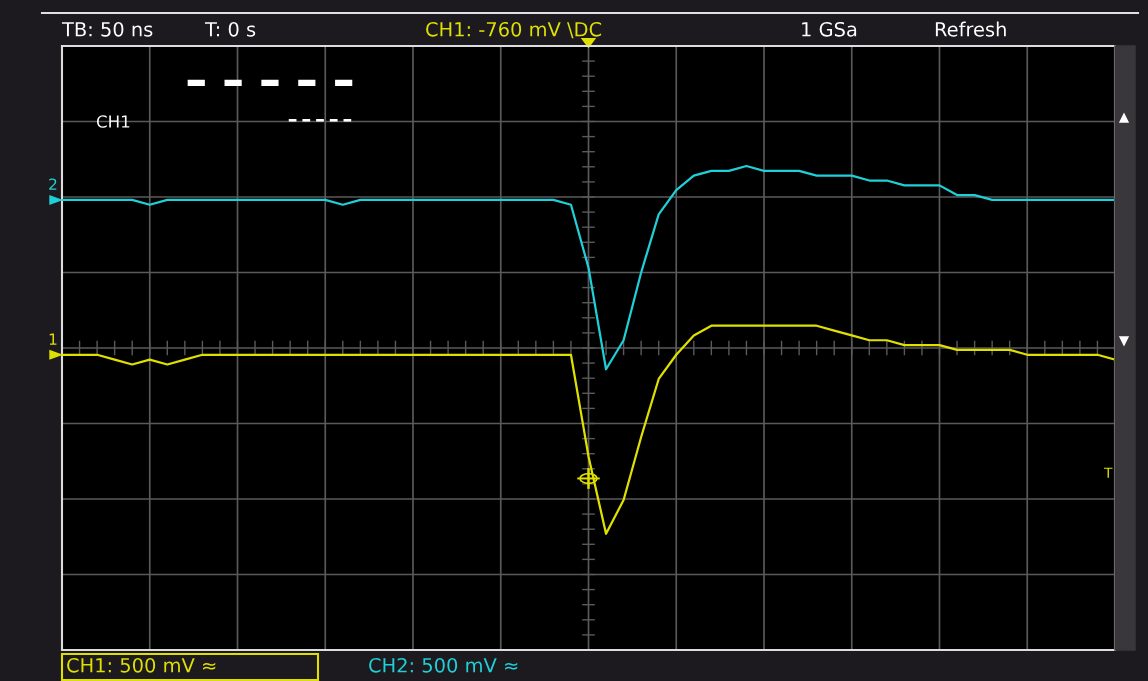 Image resolution: width=1148 pixels, height=681 pixels. What do you see at coordinates (141, 665) in the screenshot?
I see `text: CH1: 500 mV ≈` at bounding box center [141, 665].